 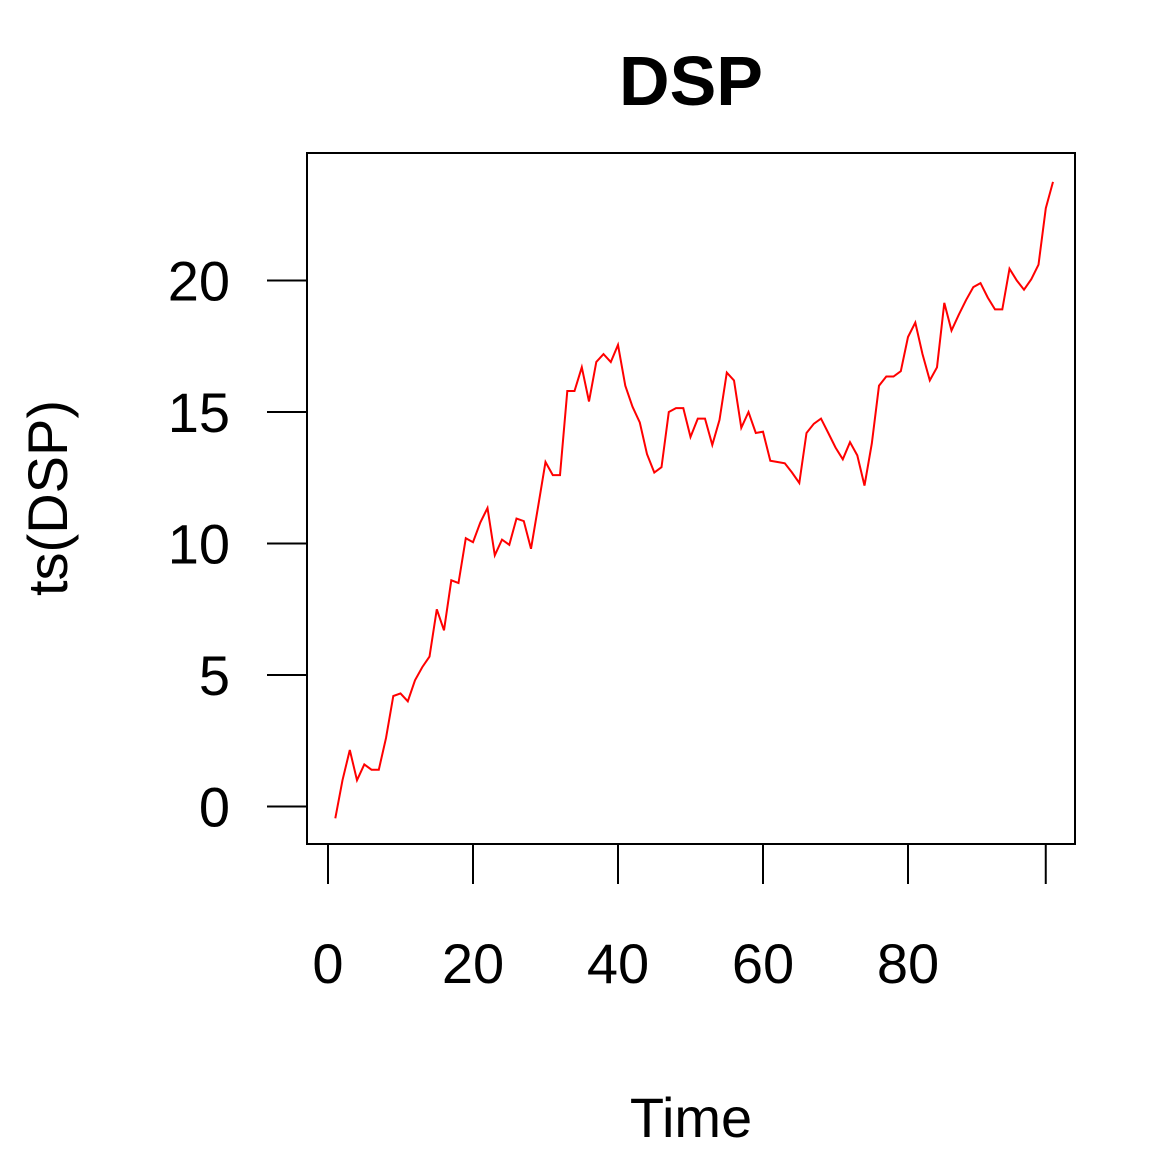 What do you see at coordinates (679, 919) in the screenshot?
I see `x-axis: 0 20 40 60 80` at bounding box center [679, 919].